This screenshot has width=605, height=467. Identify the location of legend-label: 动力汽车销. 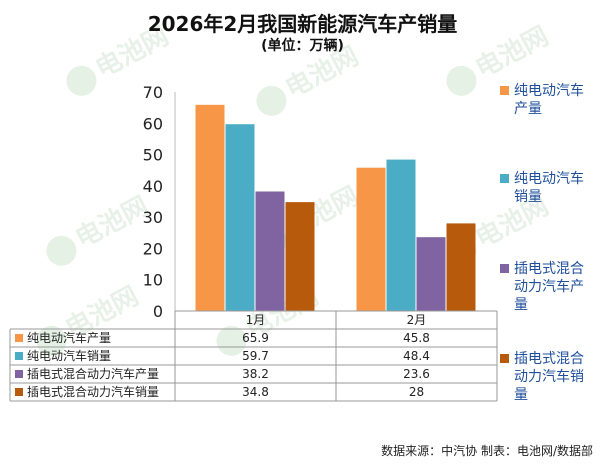
(549, 377).